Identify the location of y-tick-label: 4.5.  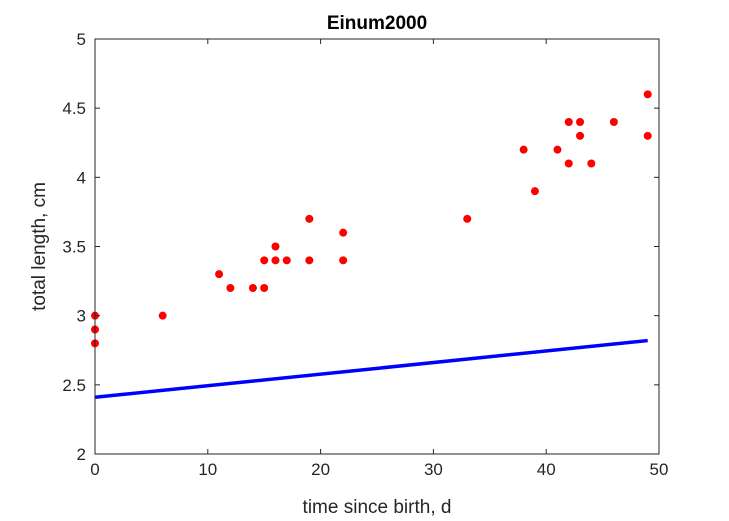
(74, 108).